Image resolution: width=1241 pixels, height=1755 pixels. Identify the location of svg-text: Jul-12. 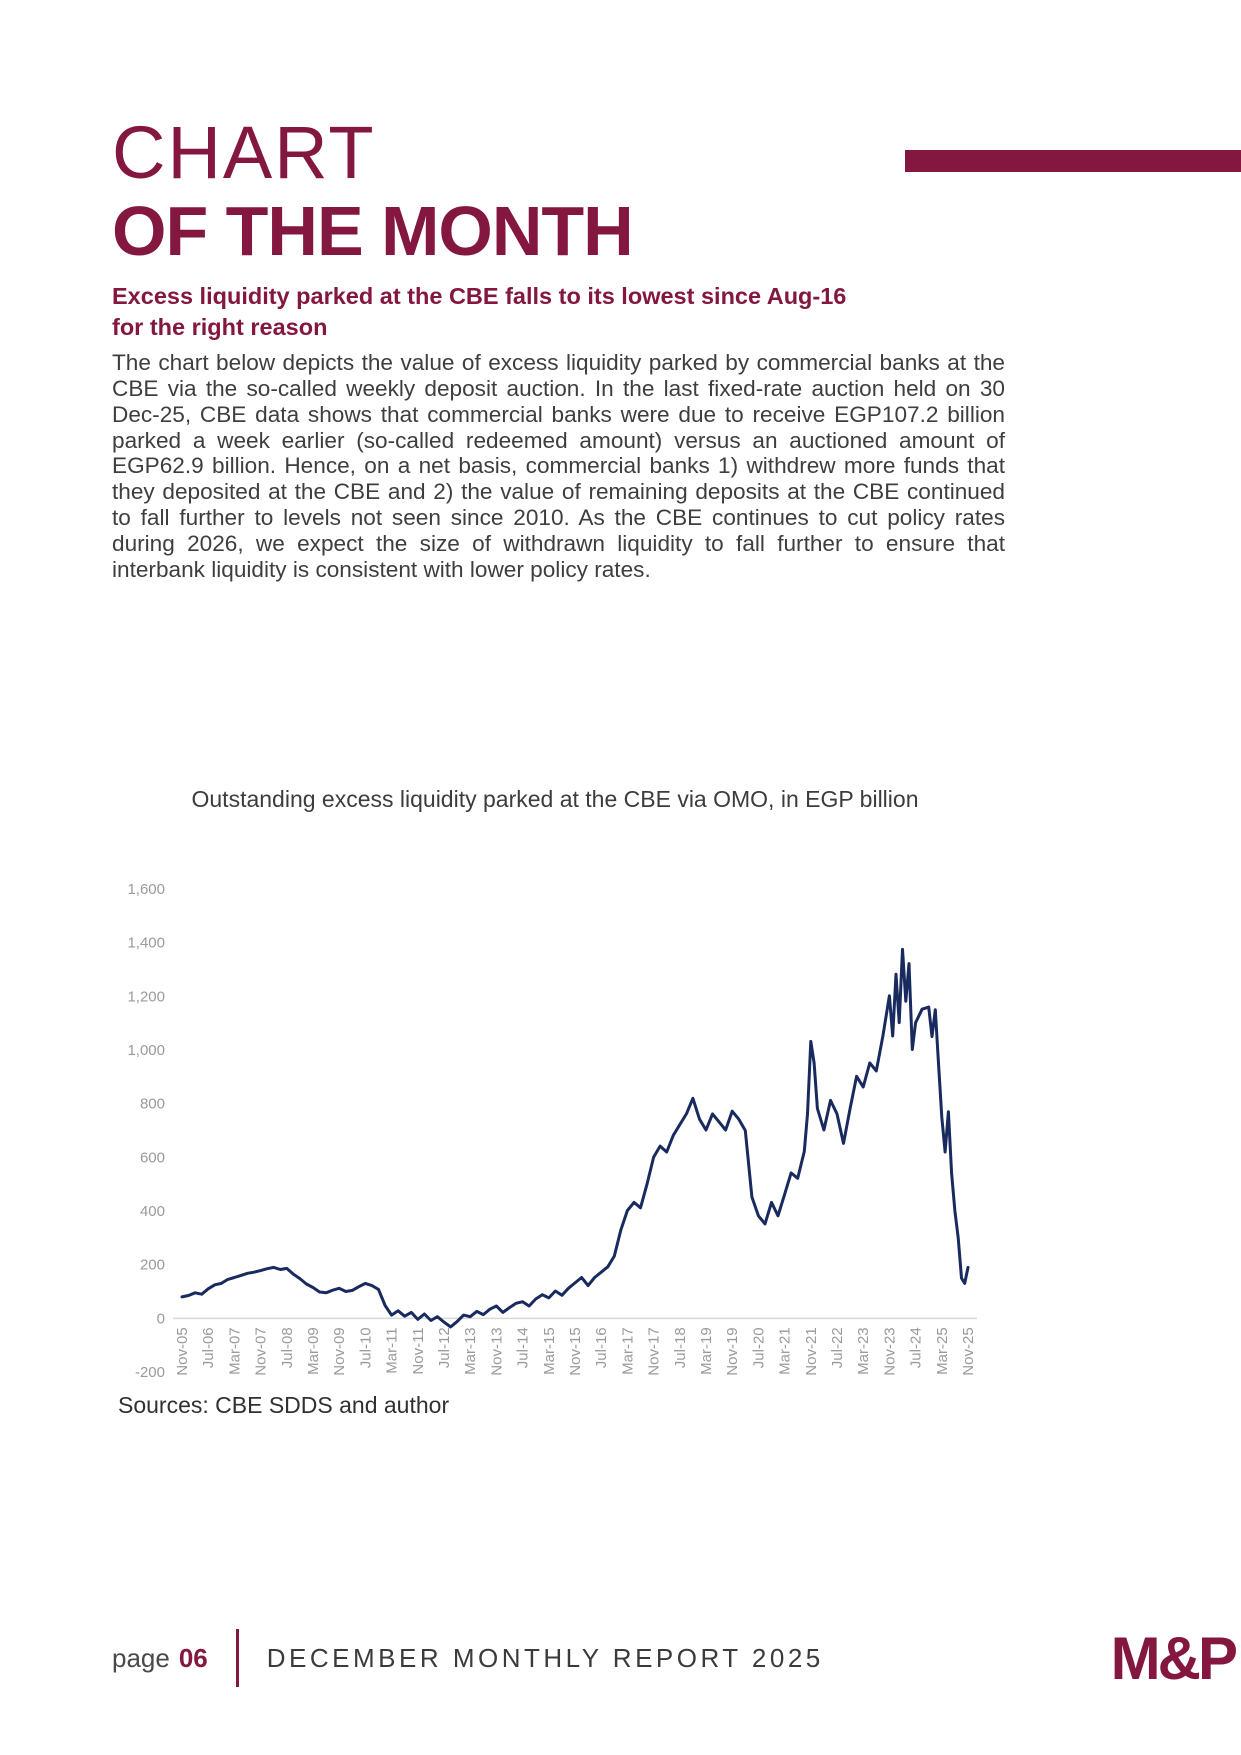
(444, 1347).